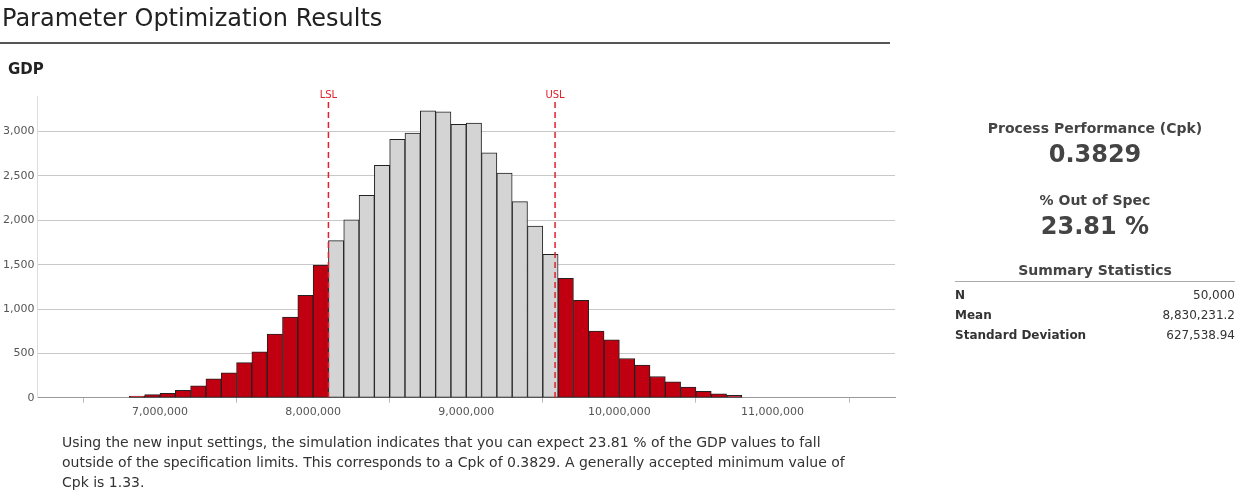  What do you see at coordinates (1095, 128) in the screenshot?
I see `text: Process Performance (Cpk)` at bounding box center [1095, 128].